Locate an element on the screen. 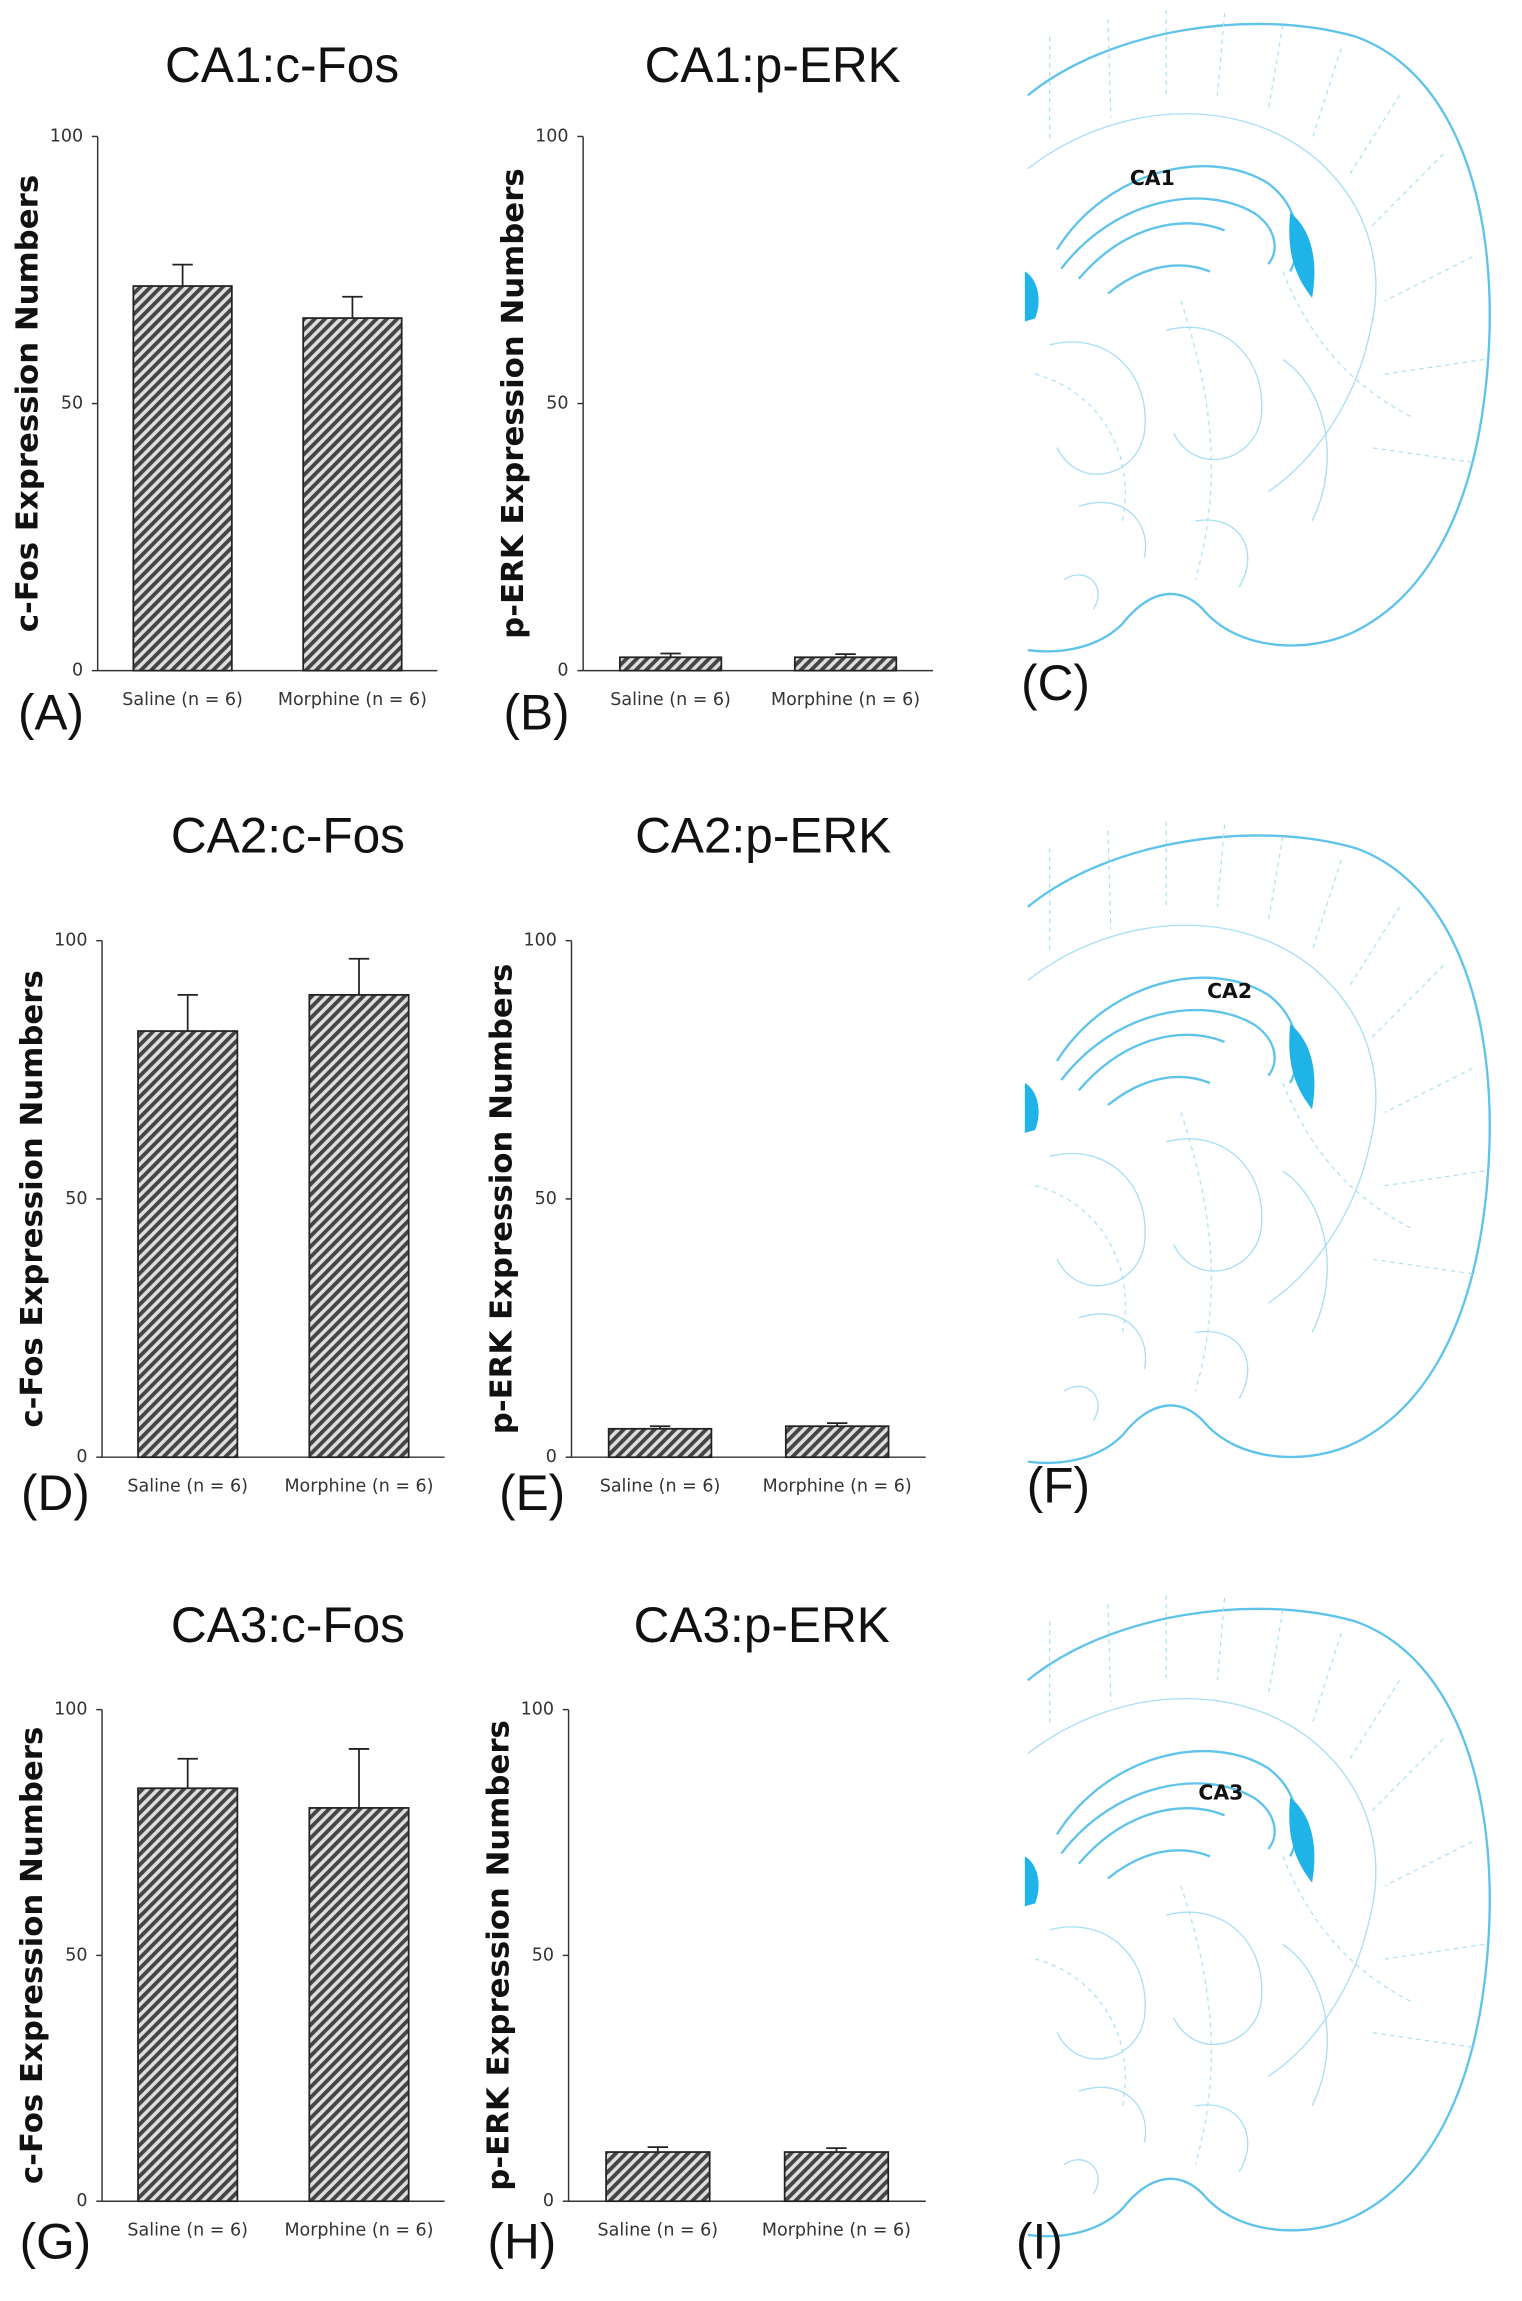 This screenshot has width=1522, height=2301. region-label: CA3 is located at coordinates (1220, 1792).